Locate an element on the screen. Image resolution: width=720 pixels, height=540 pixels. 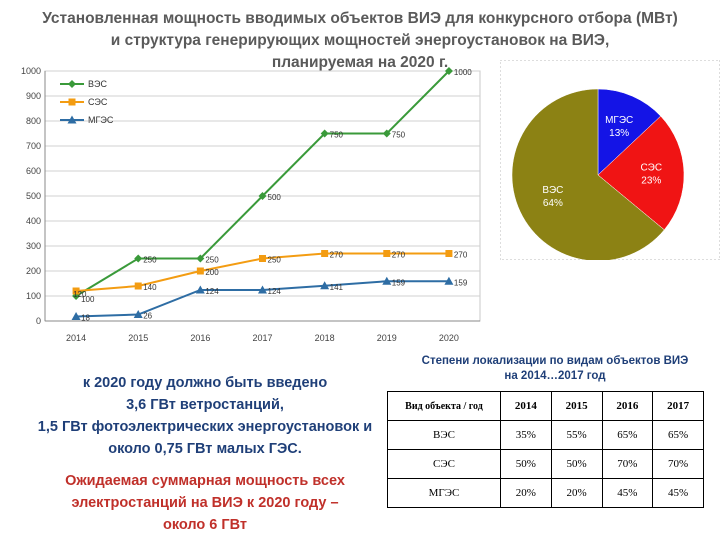
y-tick-label: 900 is located at coordinates (33, 96).